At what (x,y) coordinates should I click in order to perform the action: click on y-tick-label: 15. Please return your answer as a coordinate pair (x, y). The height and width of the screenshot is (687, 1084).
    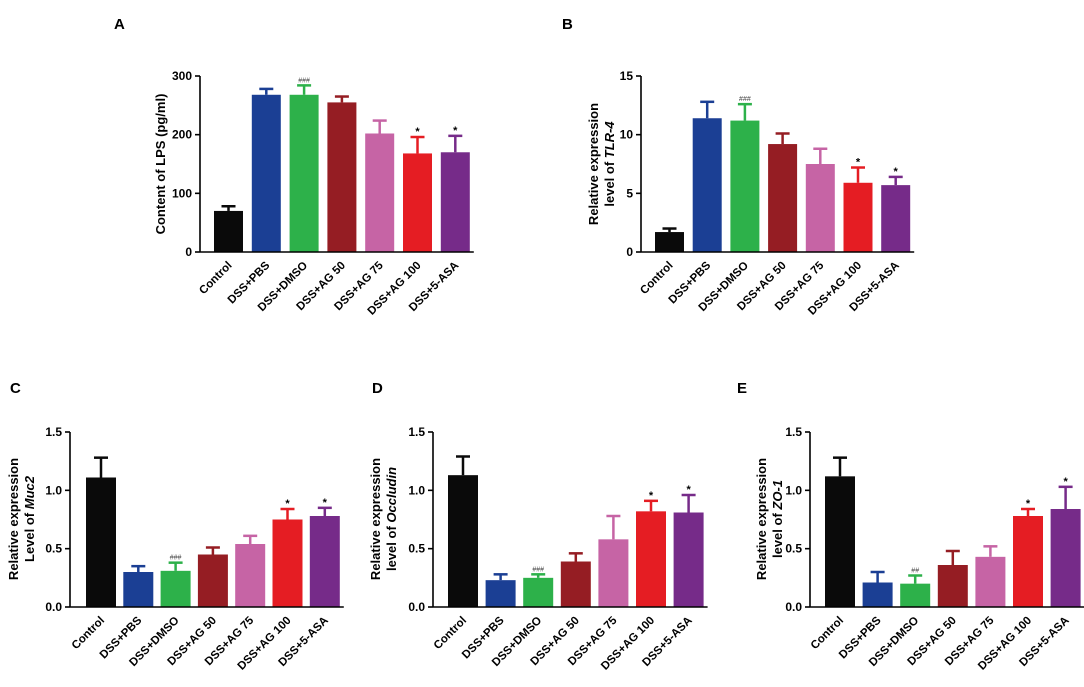
    Looking at the image, I should click on (627, 76).